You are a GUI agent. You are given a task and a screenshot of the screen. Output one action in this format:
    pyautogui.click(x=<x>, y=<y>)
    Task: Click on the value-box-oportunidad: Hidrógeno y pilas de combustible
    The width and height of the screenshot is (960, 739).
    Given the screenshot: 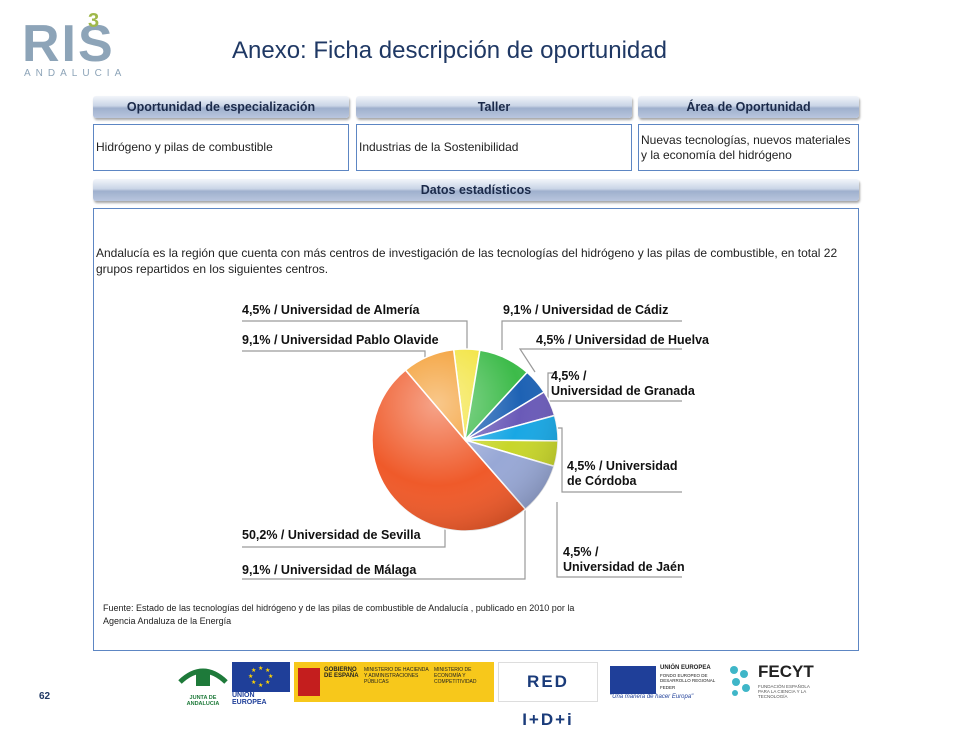 What is the action you would take?
    pyautogui.click(x=221, y=147)
    